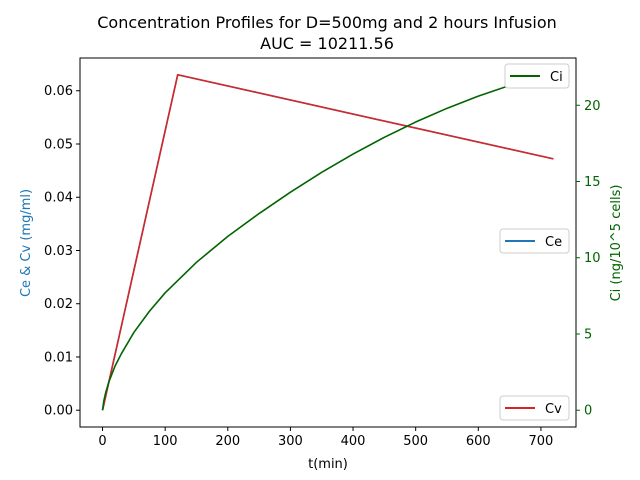  What do you see at coordinates (588, 334) in the screenshot?
I see `right-y-tick-label: 5` at bounding box center [588, 334].